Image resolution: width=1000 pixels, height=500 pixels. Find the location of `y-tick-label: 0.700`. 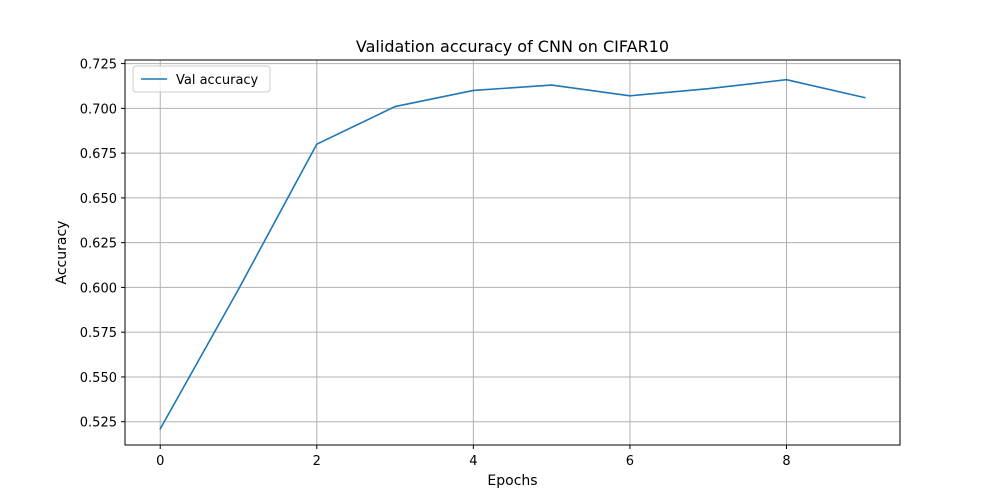

y-tick-label: 0.700 is located at coordinates (98, 109).